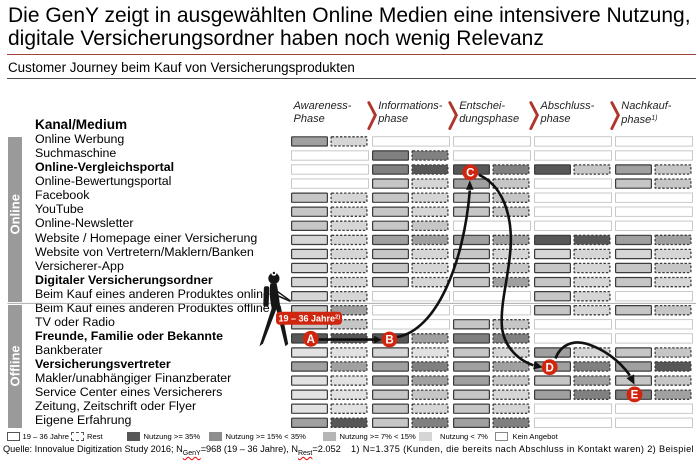 This screenshot has width=700, height=461. What do you see at coordinates (550, 368) in the screenshot?
I see `svg-text: D` at bounding box center [550, 368].